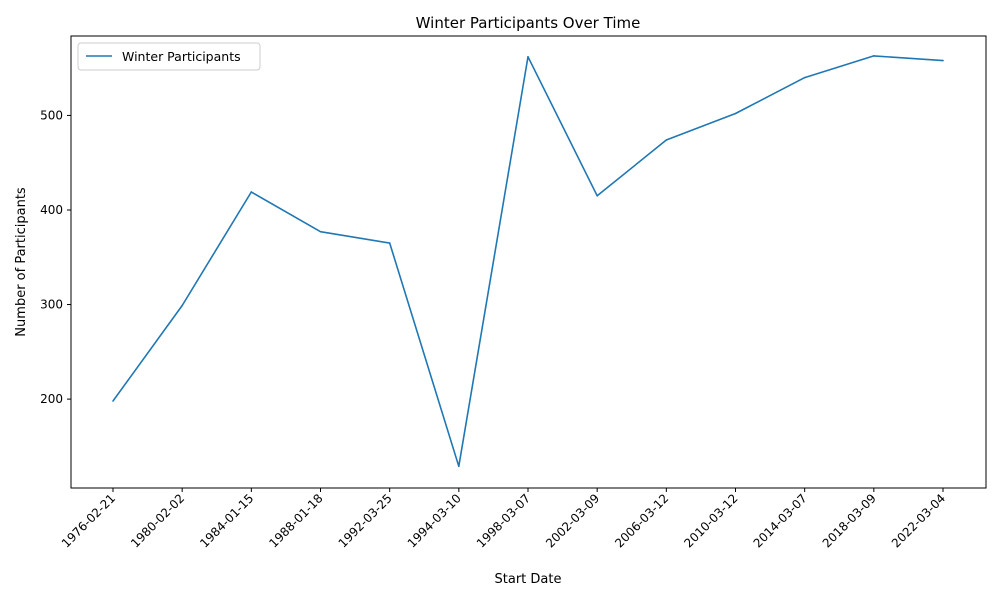  Describe the element at coordinates (181, 56) in the screenshot. I see `legend-label-winter-participants: Winter Participants` at that location.